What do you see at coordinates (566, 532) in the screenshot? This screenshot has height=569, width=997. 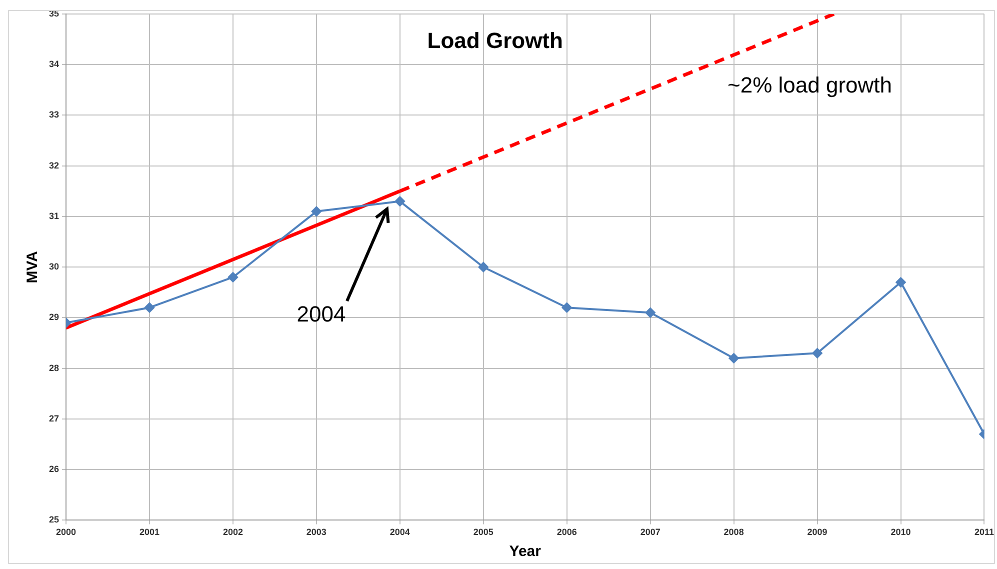 I see `x-tick-label: 2006` at bounding box center [566, 532].